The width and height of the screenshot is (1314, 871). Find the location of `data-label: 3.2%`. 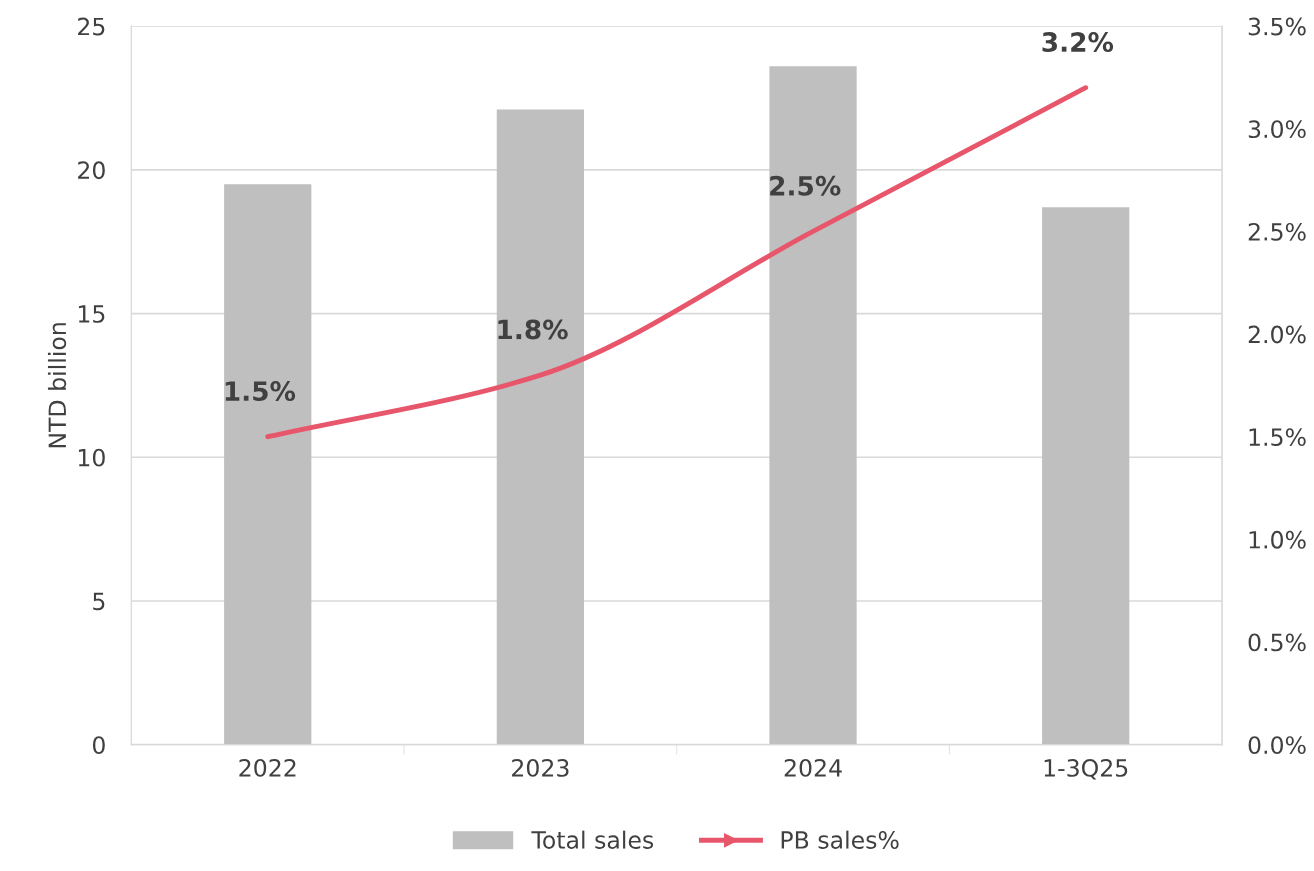

data-label: 3.2% is located at coordinates (1078, 42).